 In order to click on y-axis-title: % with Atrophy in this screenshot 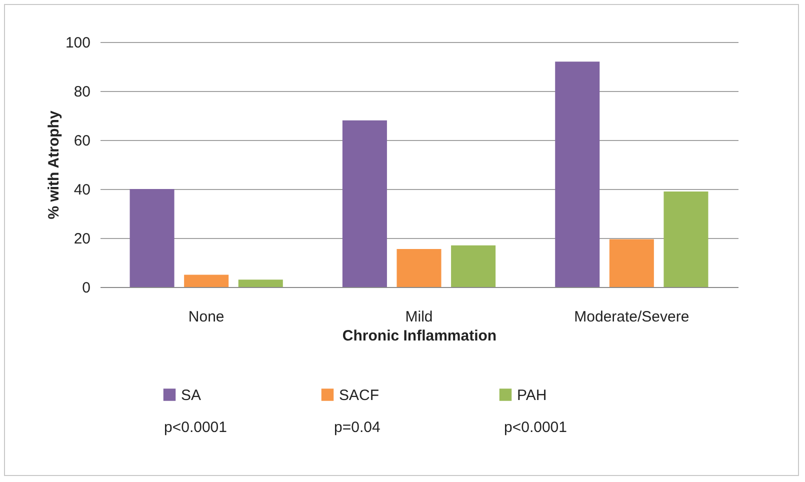, I will do `click(53, 165)`.